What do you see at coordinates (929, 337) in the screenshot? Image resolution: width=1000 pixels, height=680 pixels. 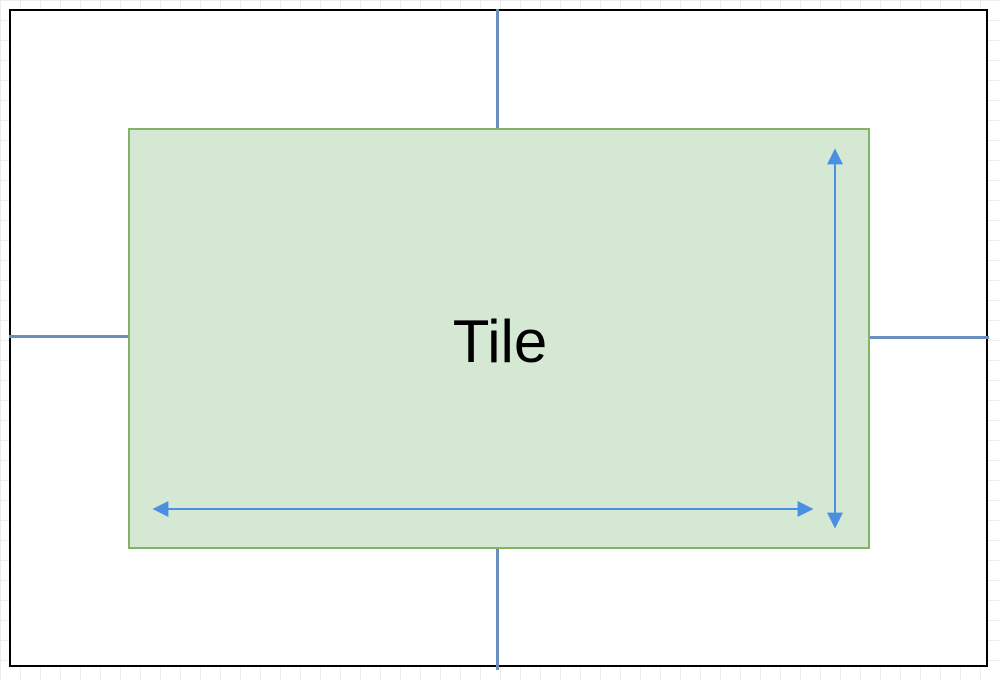 I see `connector-right` at bounding box center [929, 337].